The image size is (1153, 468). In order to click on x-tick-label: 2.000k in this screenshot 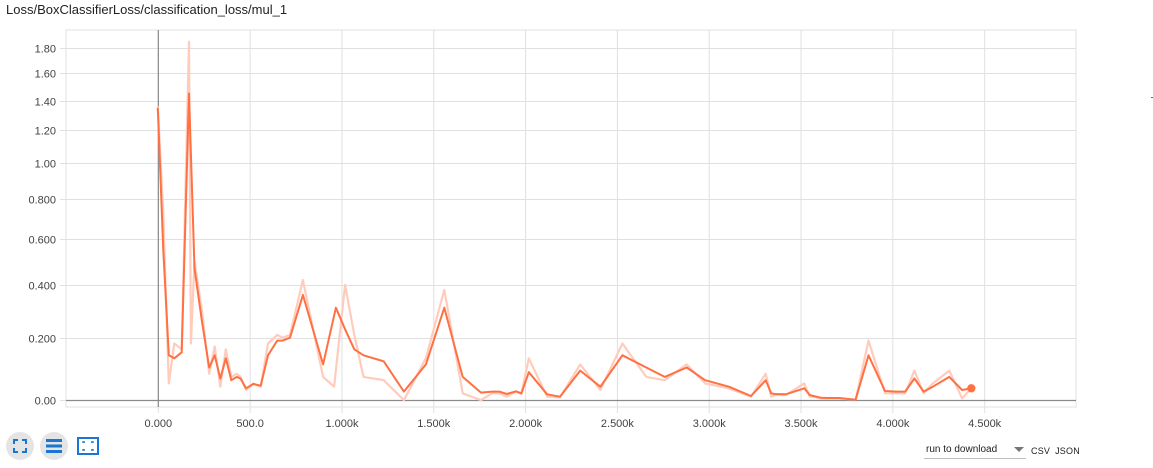, I will do `click(526, 424)`.